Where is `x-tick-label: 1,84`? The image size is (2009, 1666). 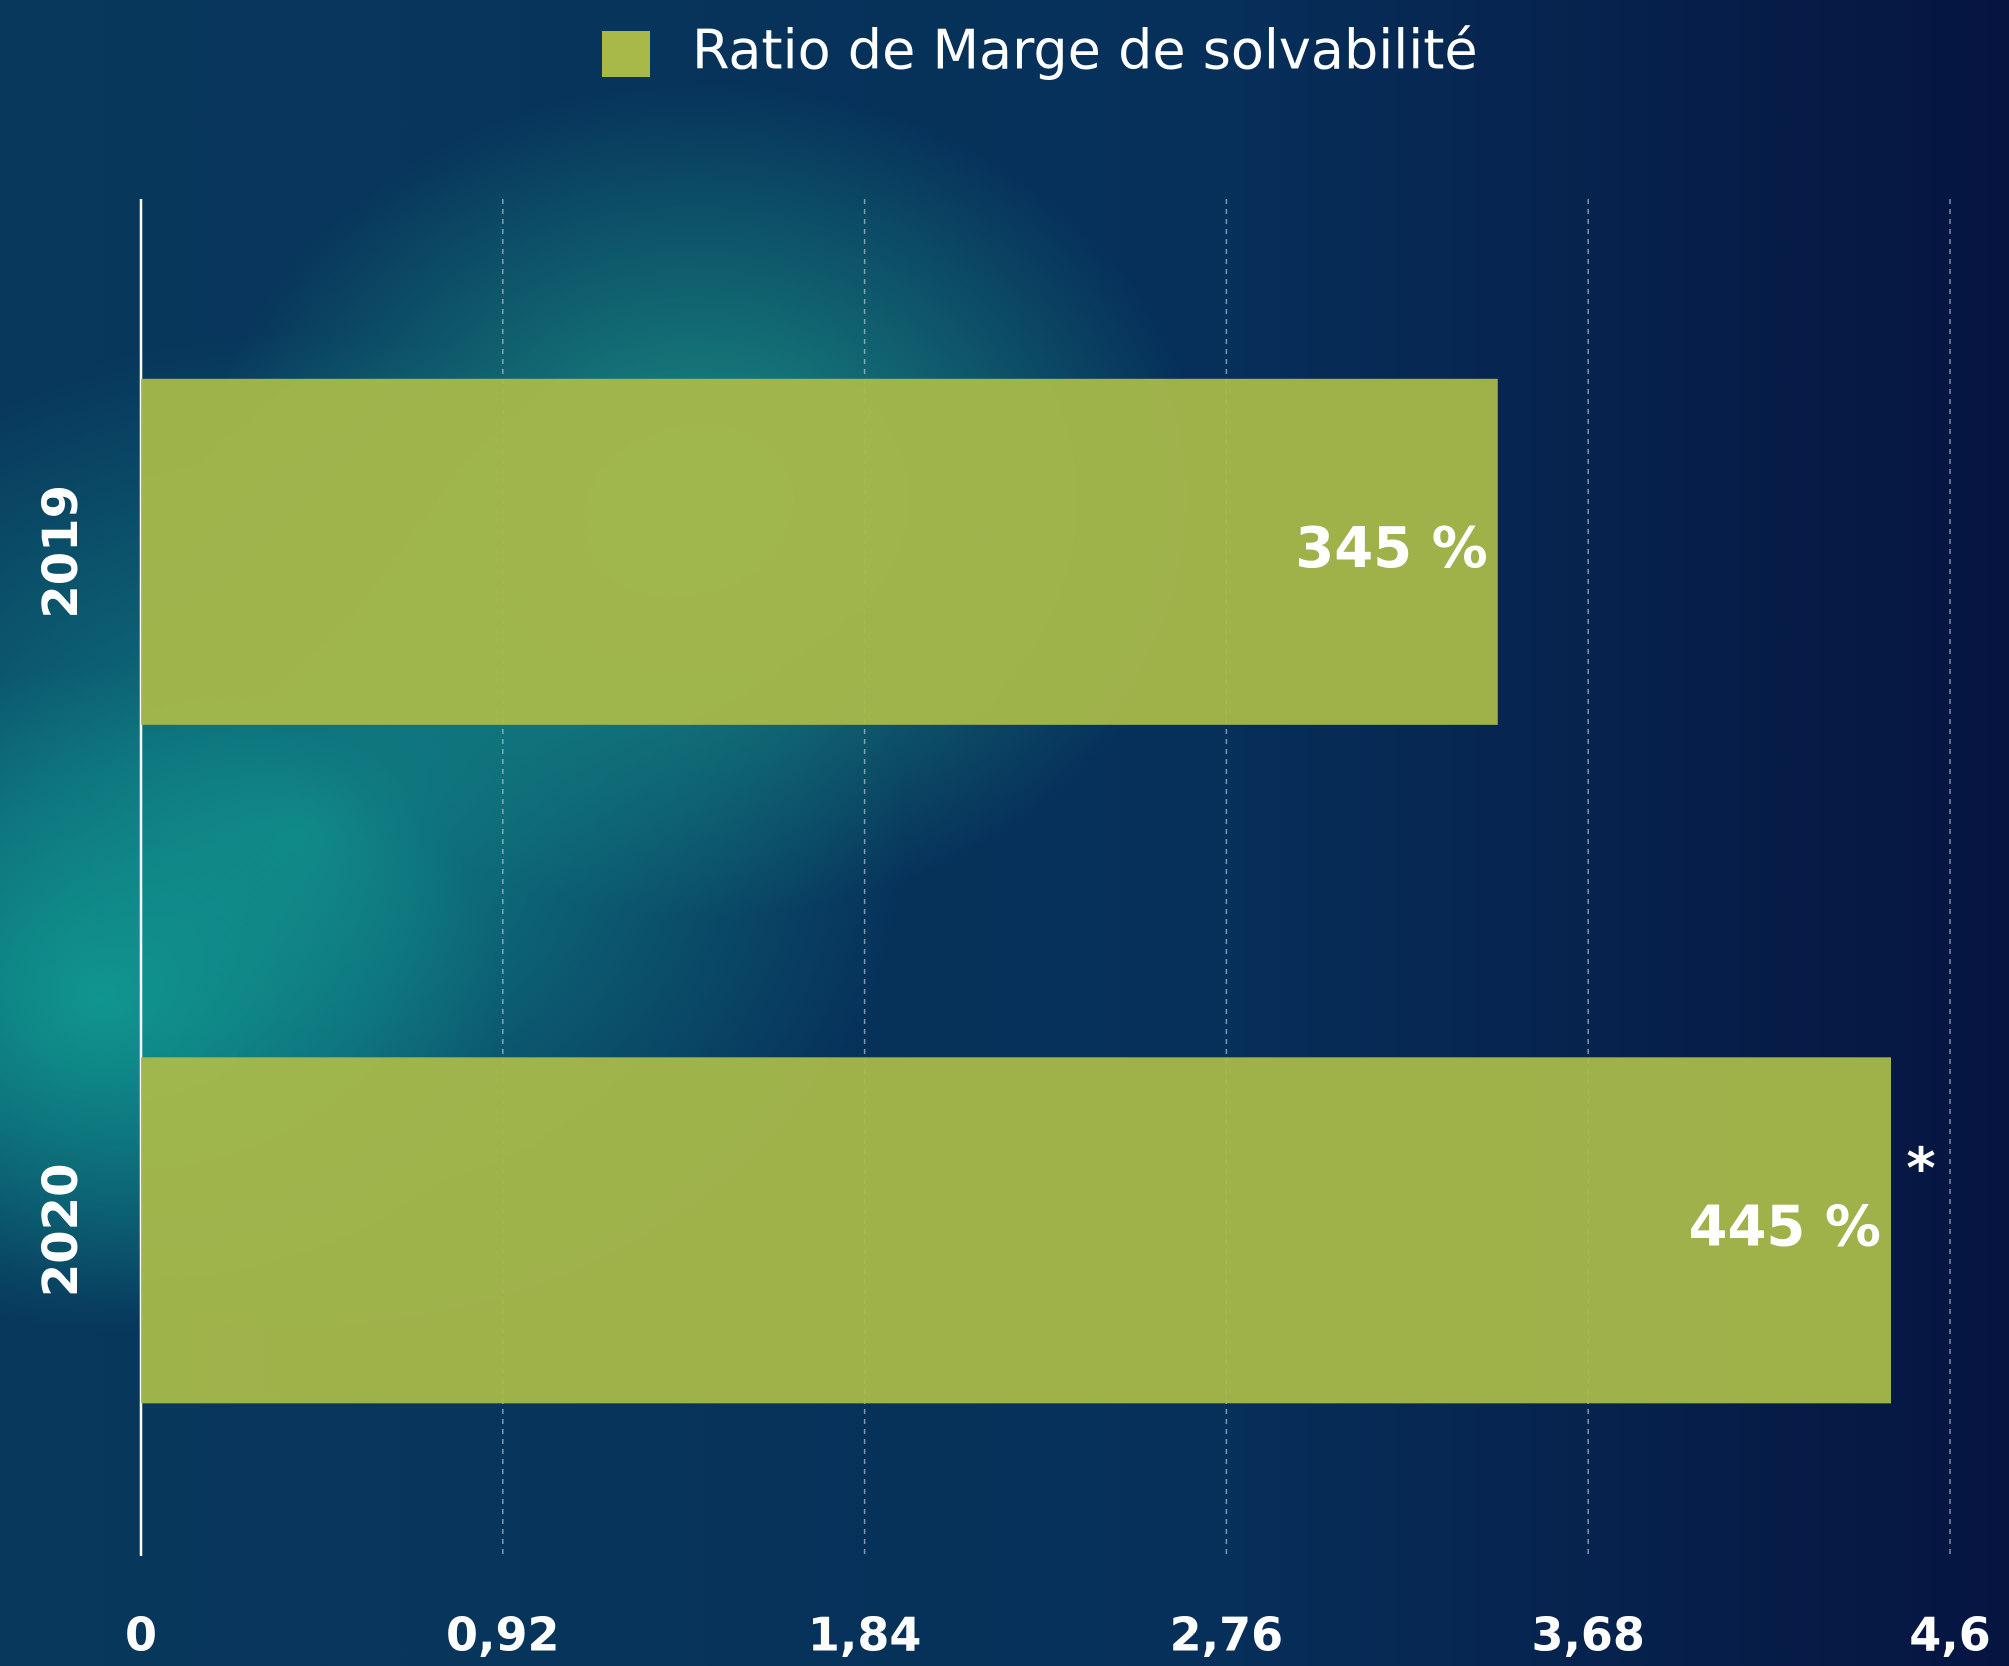 x-tick-label: 1,84 is located at coordinates (865, 1635).